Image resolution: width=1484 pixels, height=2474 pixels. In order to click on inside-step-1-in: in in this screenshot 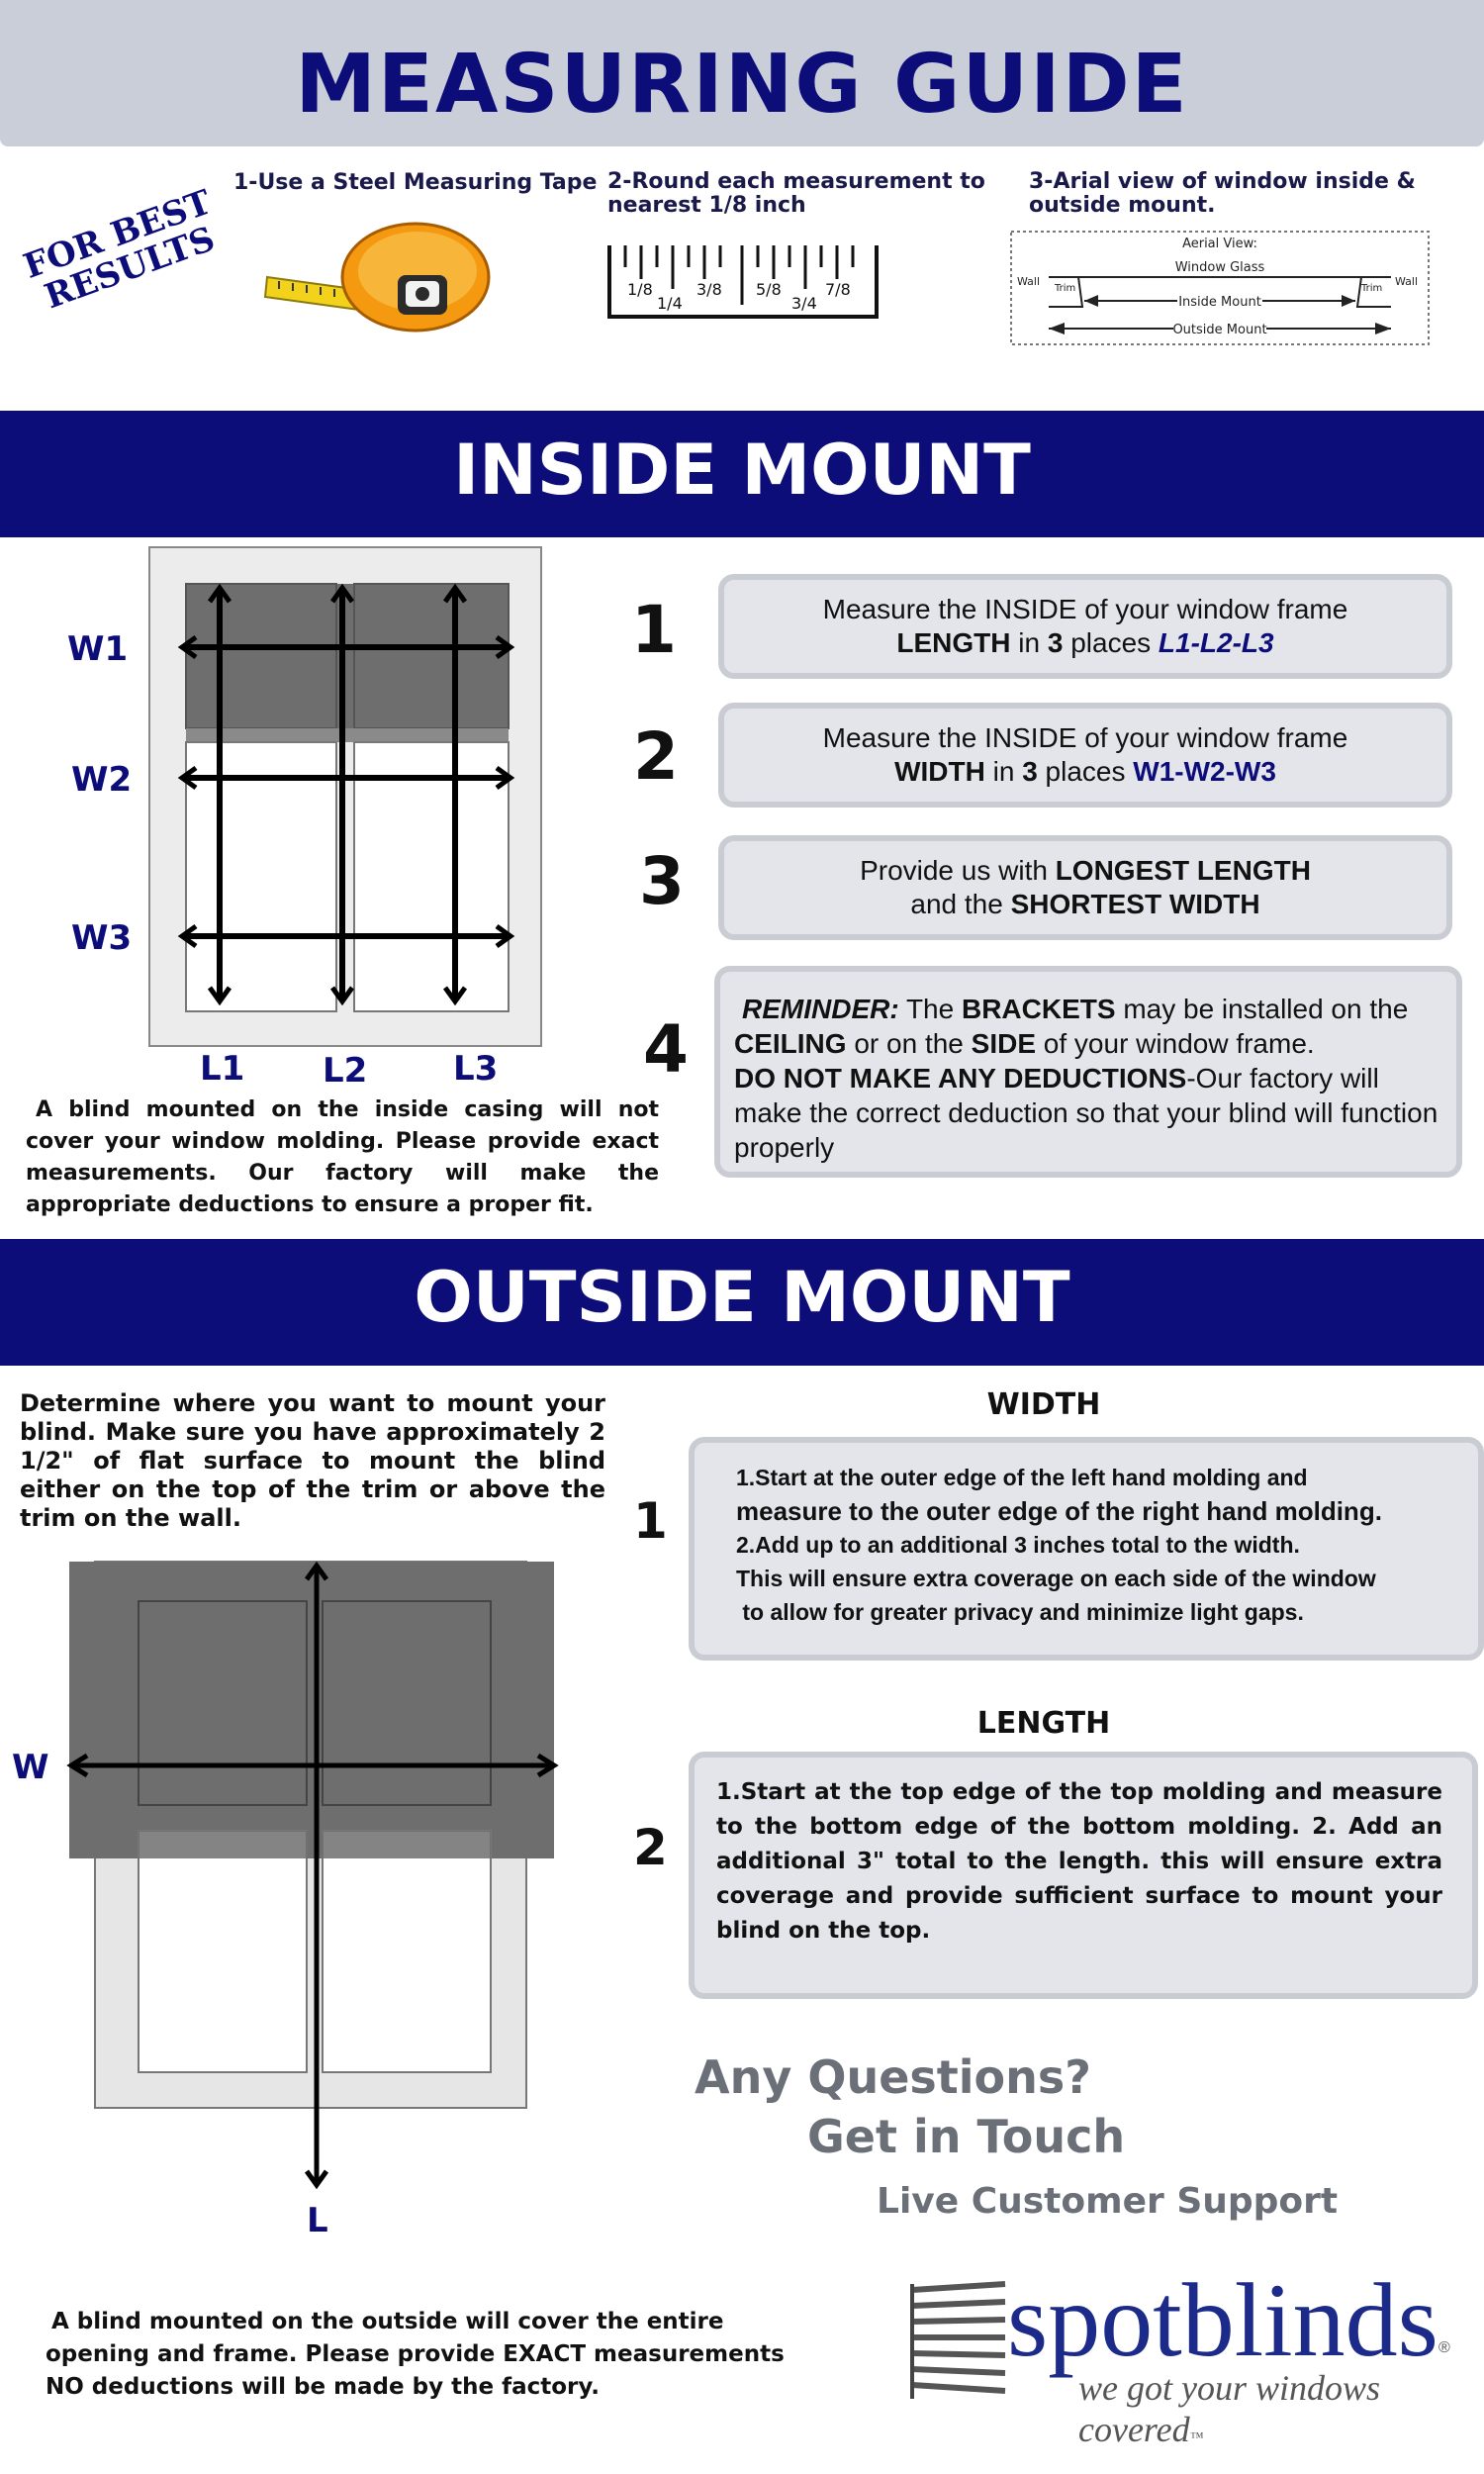, I will do `click(1029, 643)`.